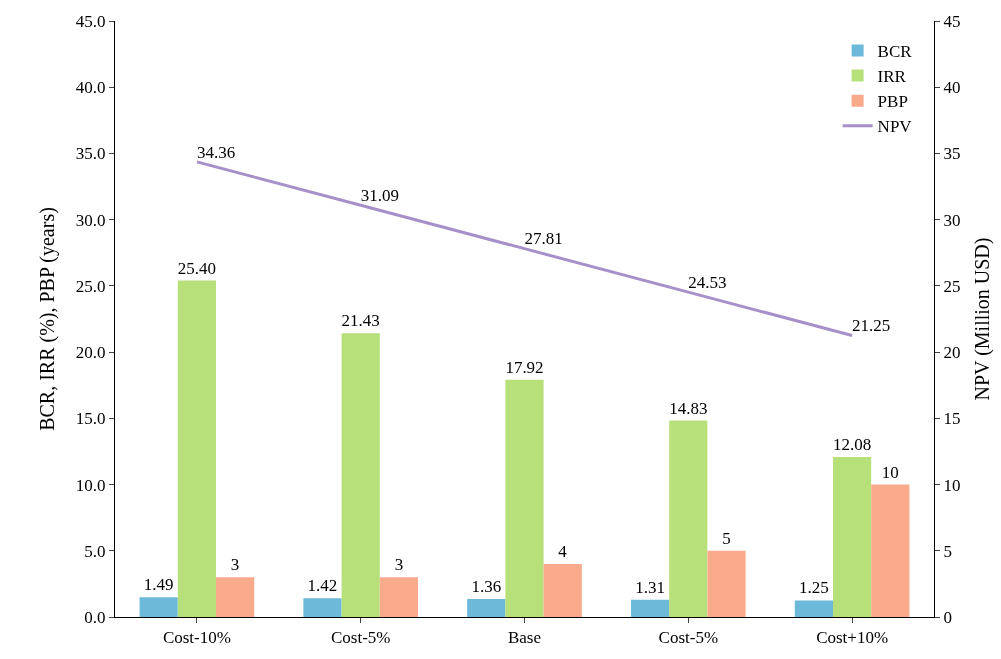  I want to click on data-label: 14.83, so click(688, 408).